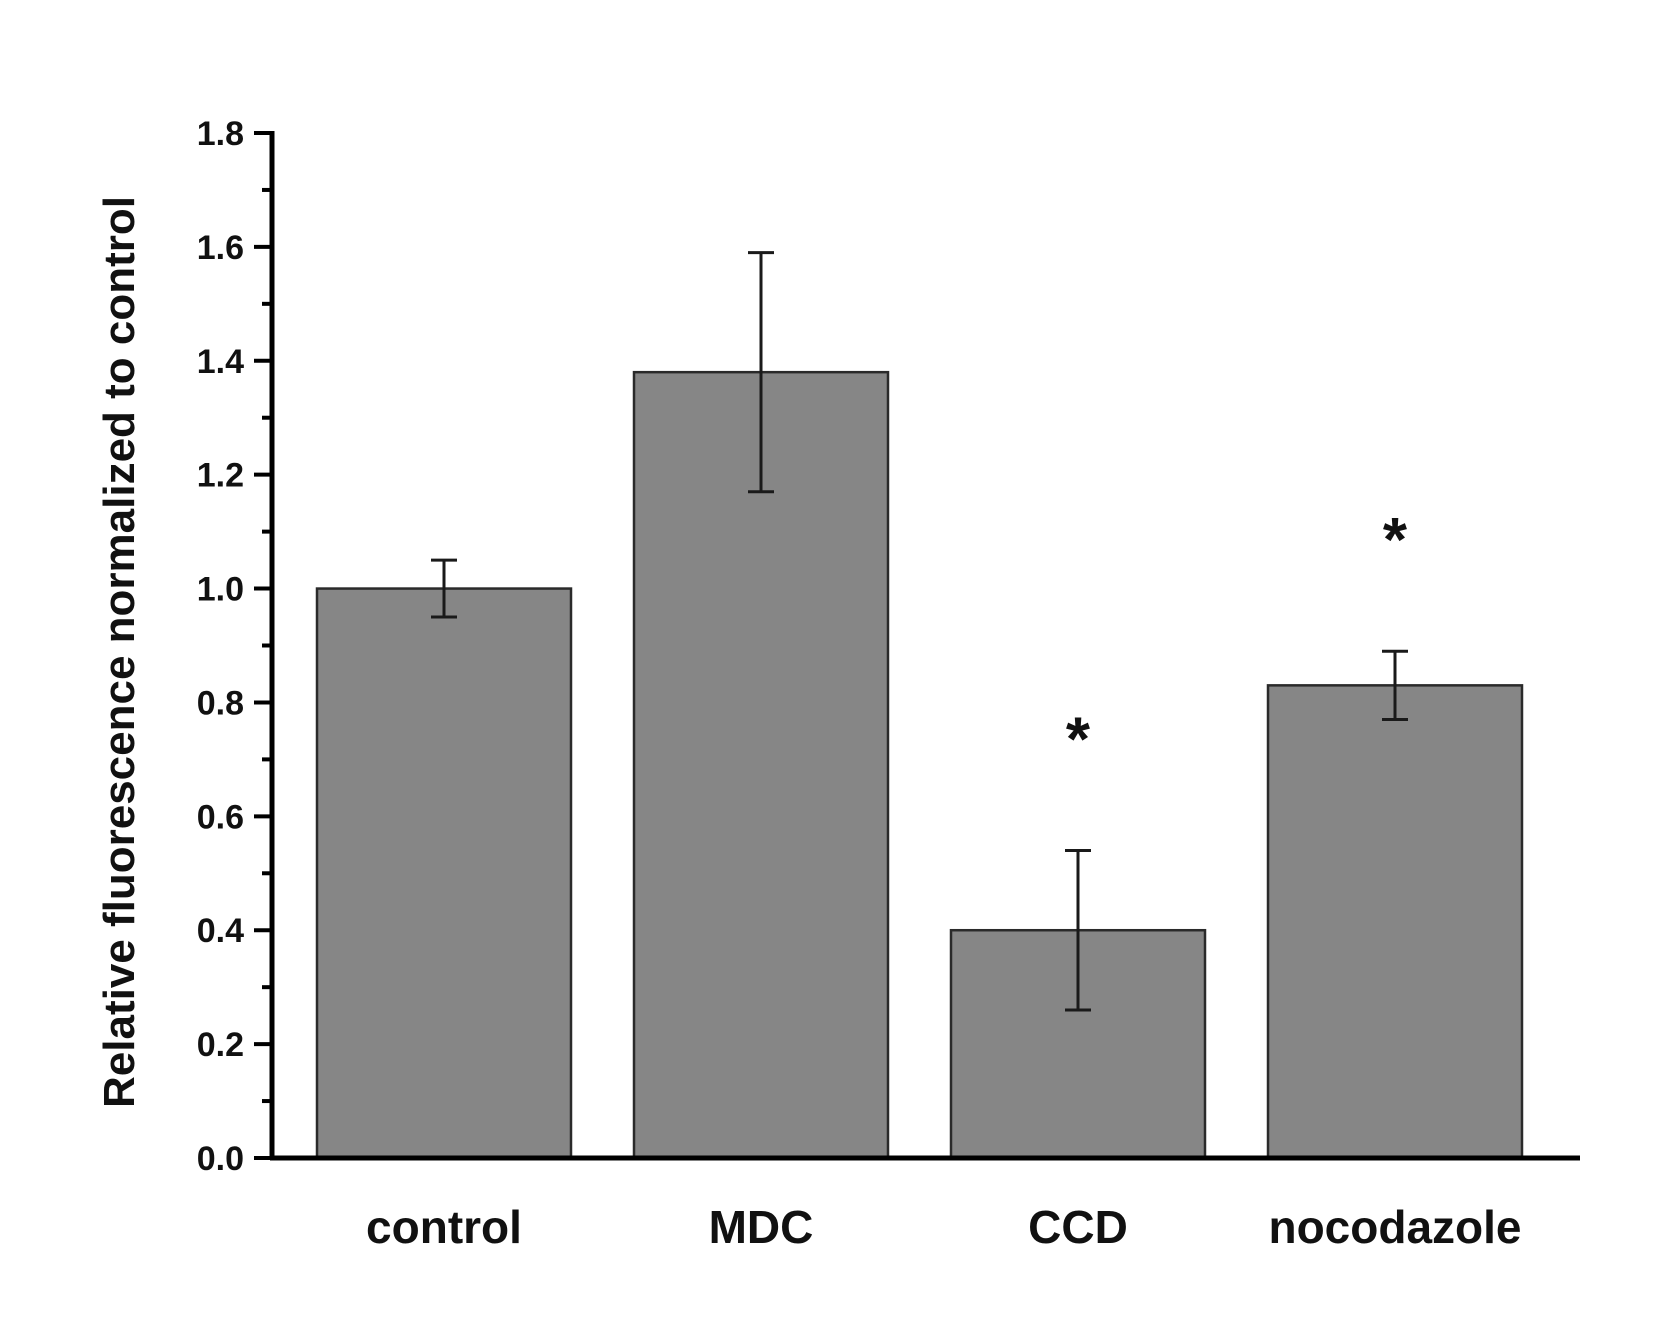  What do you see at coordinates (1395, 540) in the screenshot?
I see `significance-marker-nocodazole: *` at bounding box center [1395, 540].